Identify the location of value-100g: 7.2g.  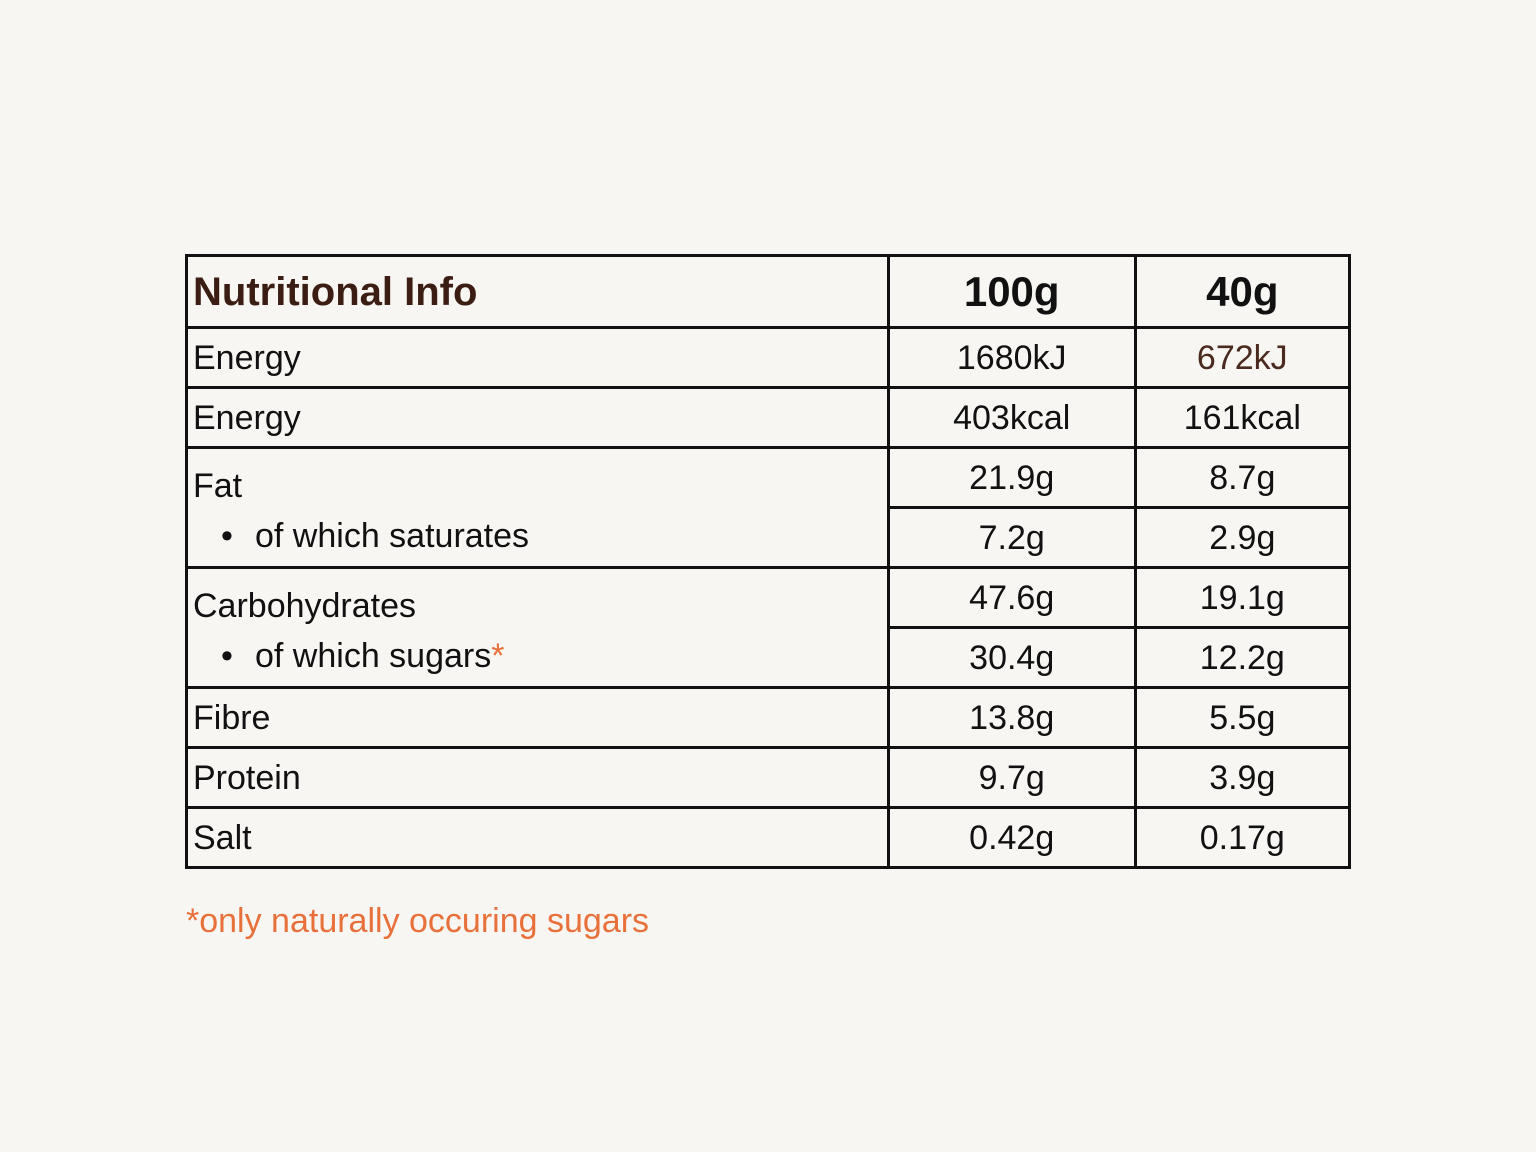
(1011, 537).